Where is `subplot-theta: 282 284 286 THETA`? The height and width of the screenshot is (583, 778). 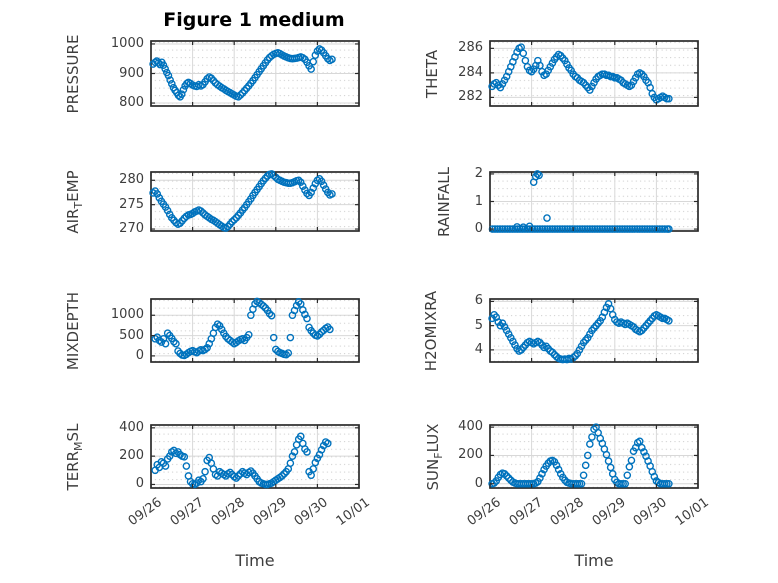 subplot-theta: 282 284 286 THETA is located at coordinates (561, 73).